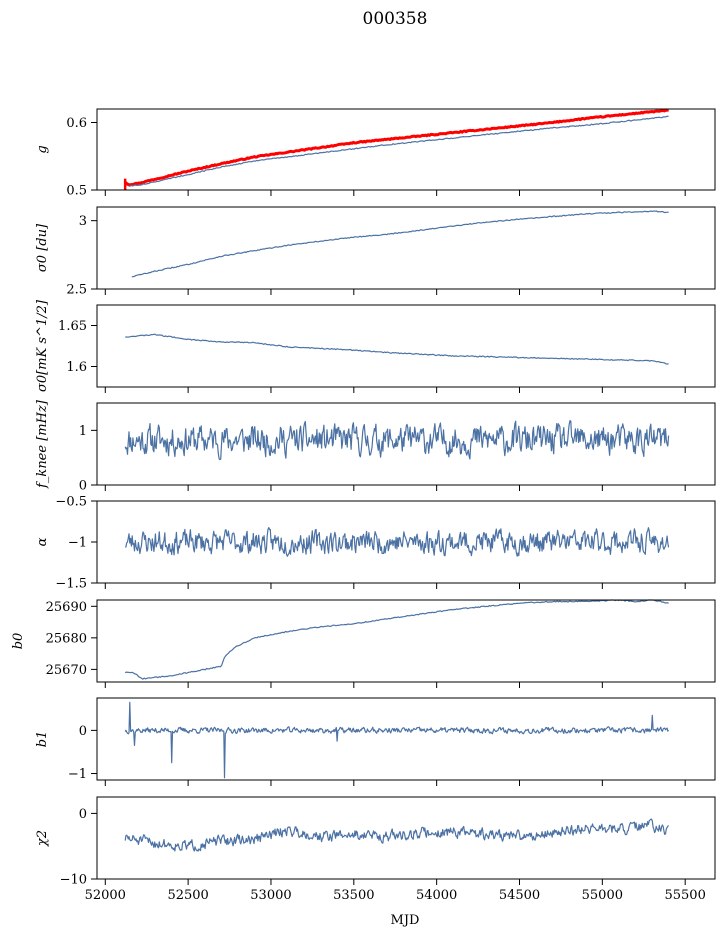 This screenshot has width=725, height=936. I want to click on figure-title: 000358, so click(395, 19).